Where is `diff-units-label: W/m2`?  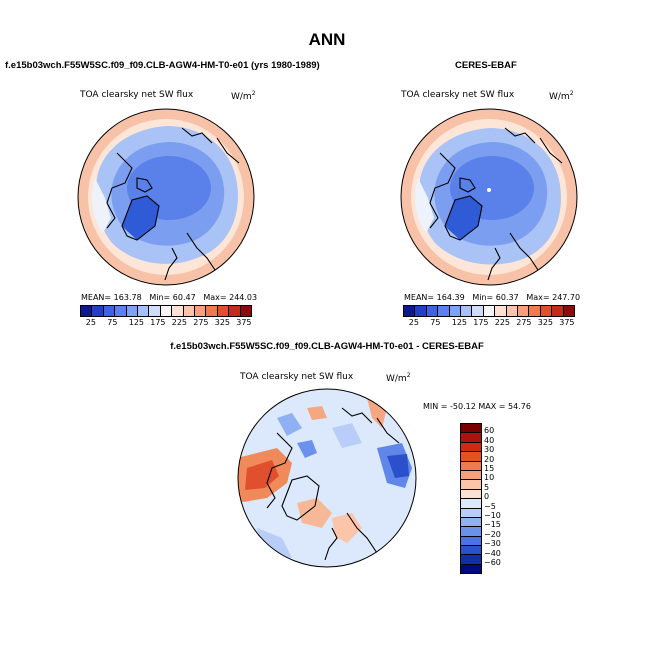
diff-units-label: W/m2 is located at coordinates (398, 378).